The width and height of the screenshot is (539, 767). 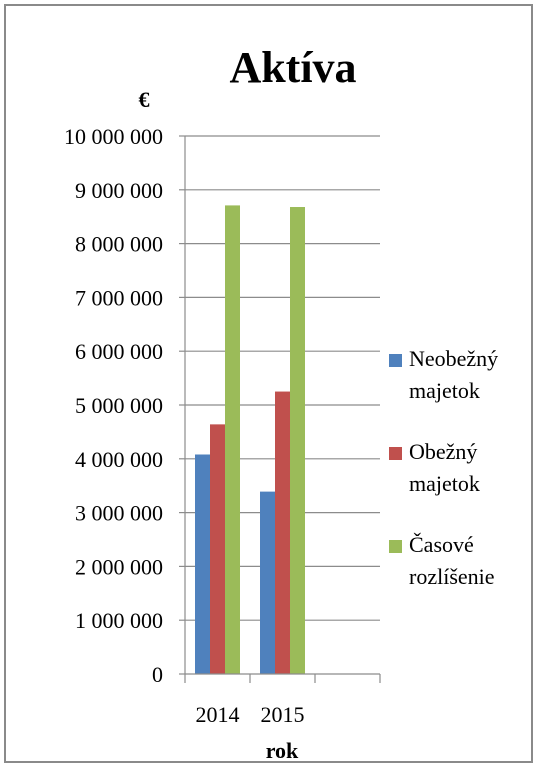 What do you see at coordinates (119, 405) in the screenshot?
I see `y-tick-label: 5 000 000` at bounding box center [119, 405].